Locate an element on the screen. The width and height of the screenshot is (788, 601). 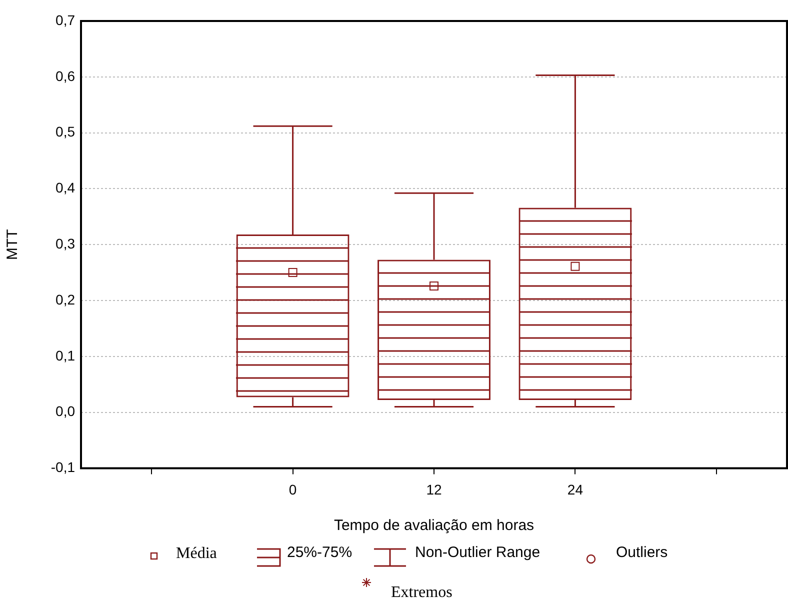
y-tick-label: 0,3 is located at coordinates (66, 243).